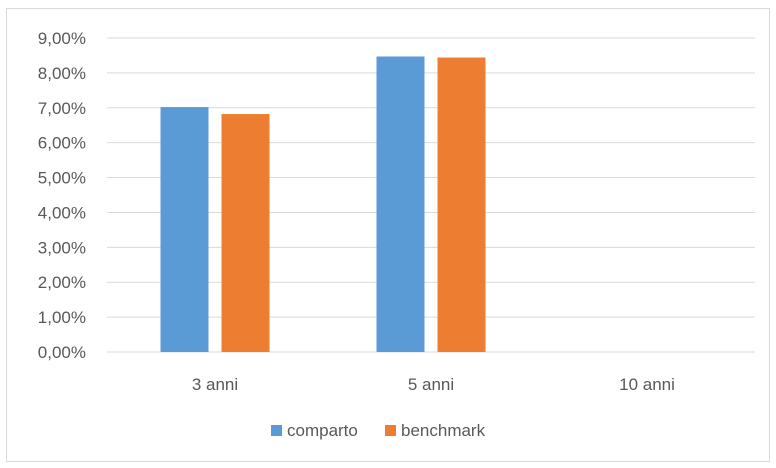  I want to click on y-tick-label: 4,00%, so click(62, 212).